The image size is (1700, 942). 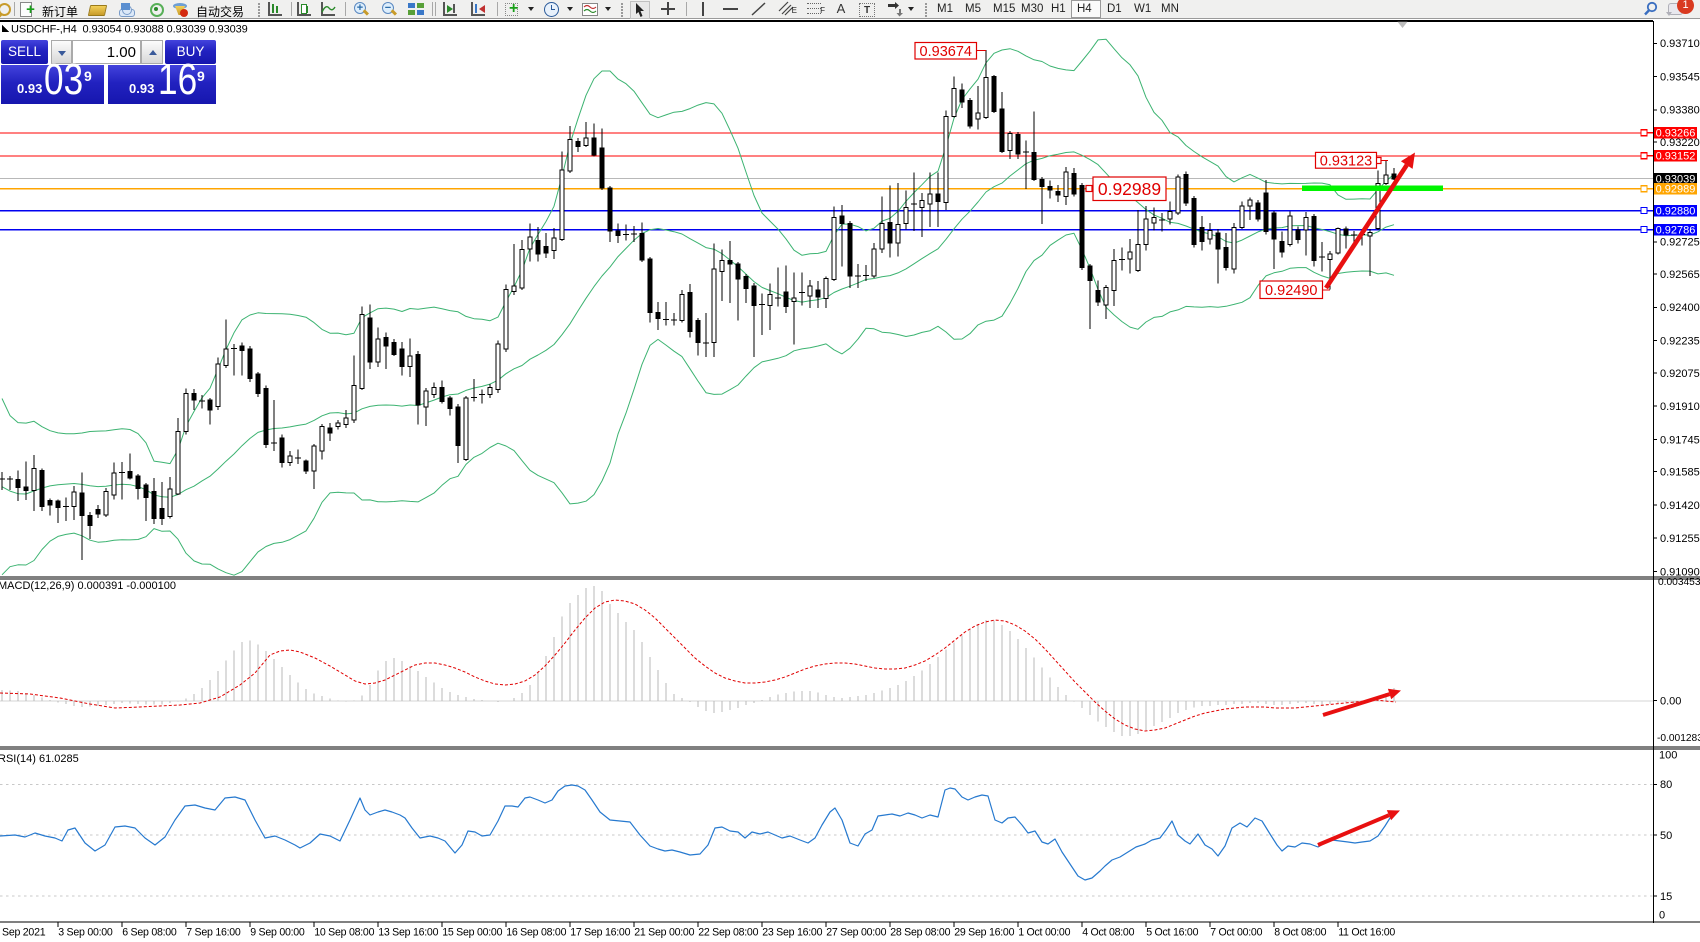 I want to click on svg-text: 7 Sep 16:00, so click(x=213, y=933).